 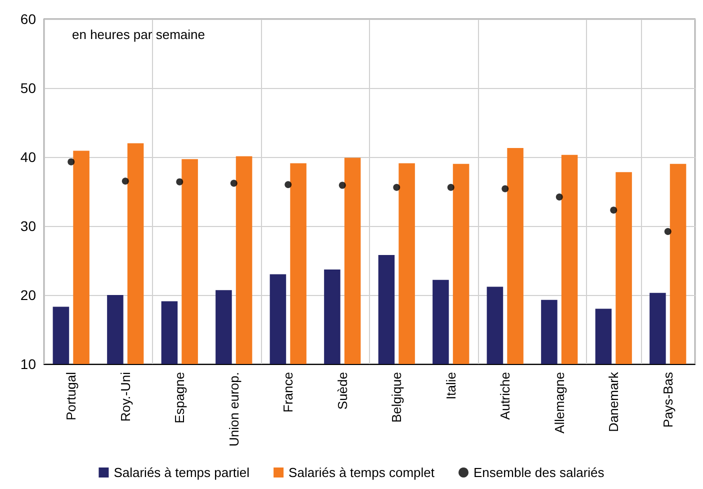 I want to click on legend-label: Salariés à temps complet, so click(x=361, y=472).